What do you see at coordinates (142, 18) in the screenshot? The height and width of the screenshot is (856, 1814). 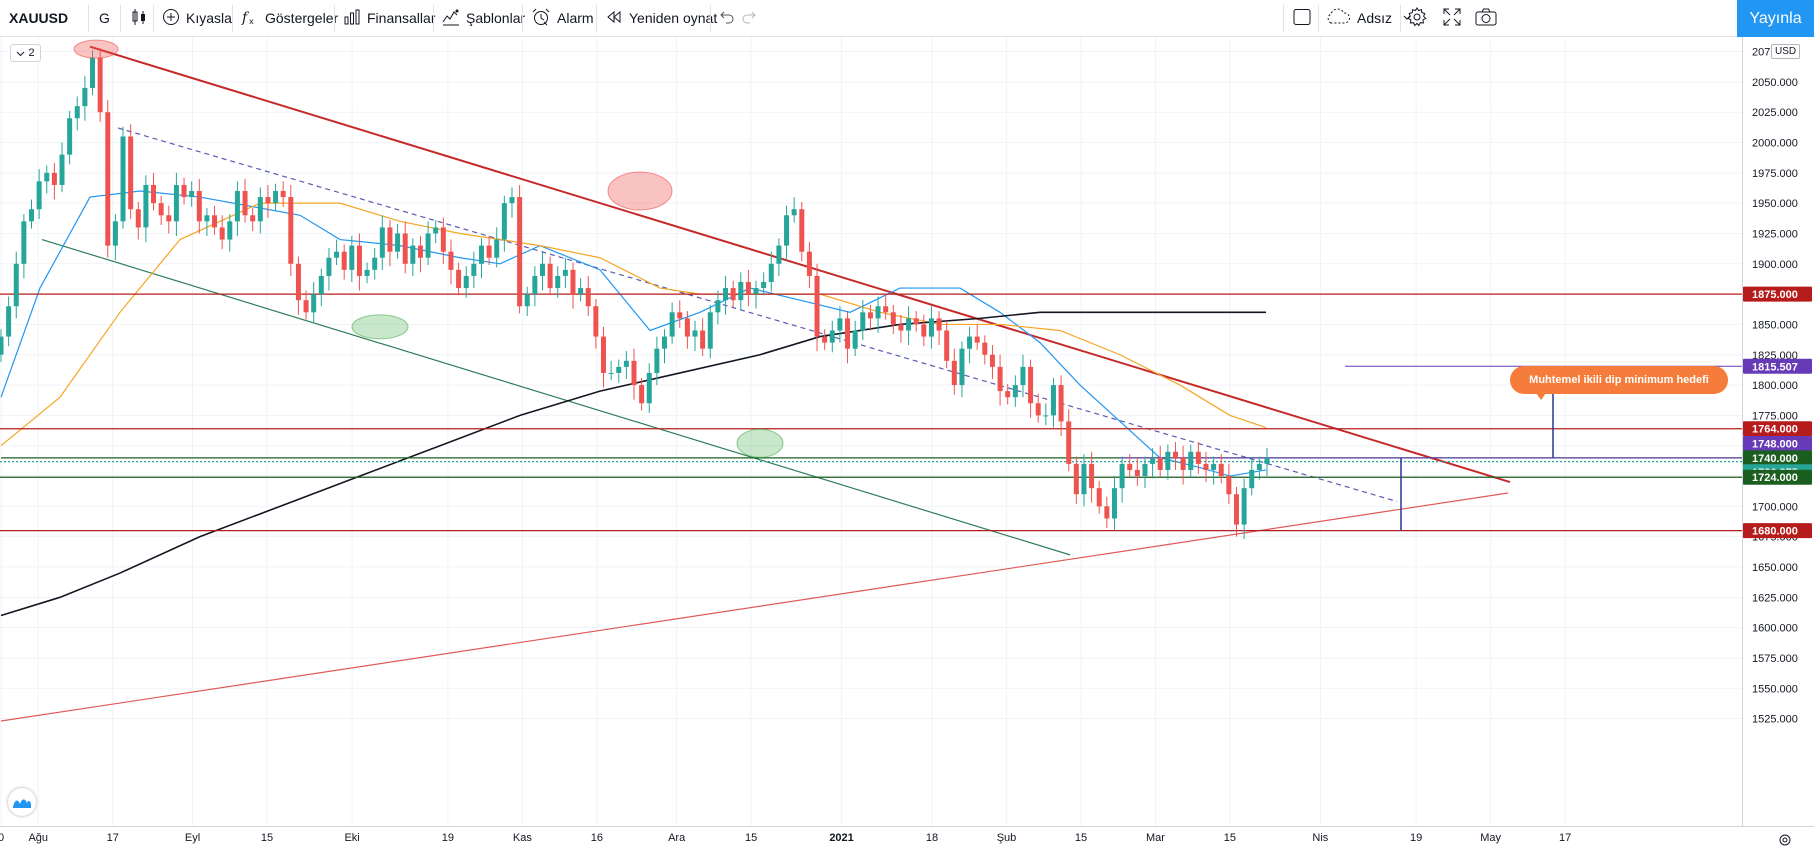 I see `chart-type-button` at bounding box center [142, 18].